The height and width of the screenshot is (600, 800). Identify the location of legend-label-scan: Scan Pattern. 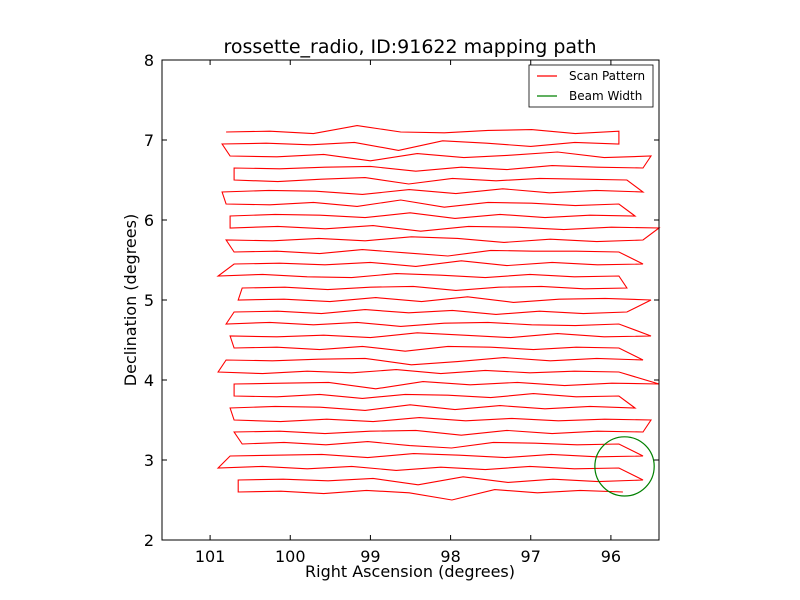
(607, 76).